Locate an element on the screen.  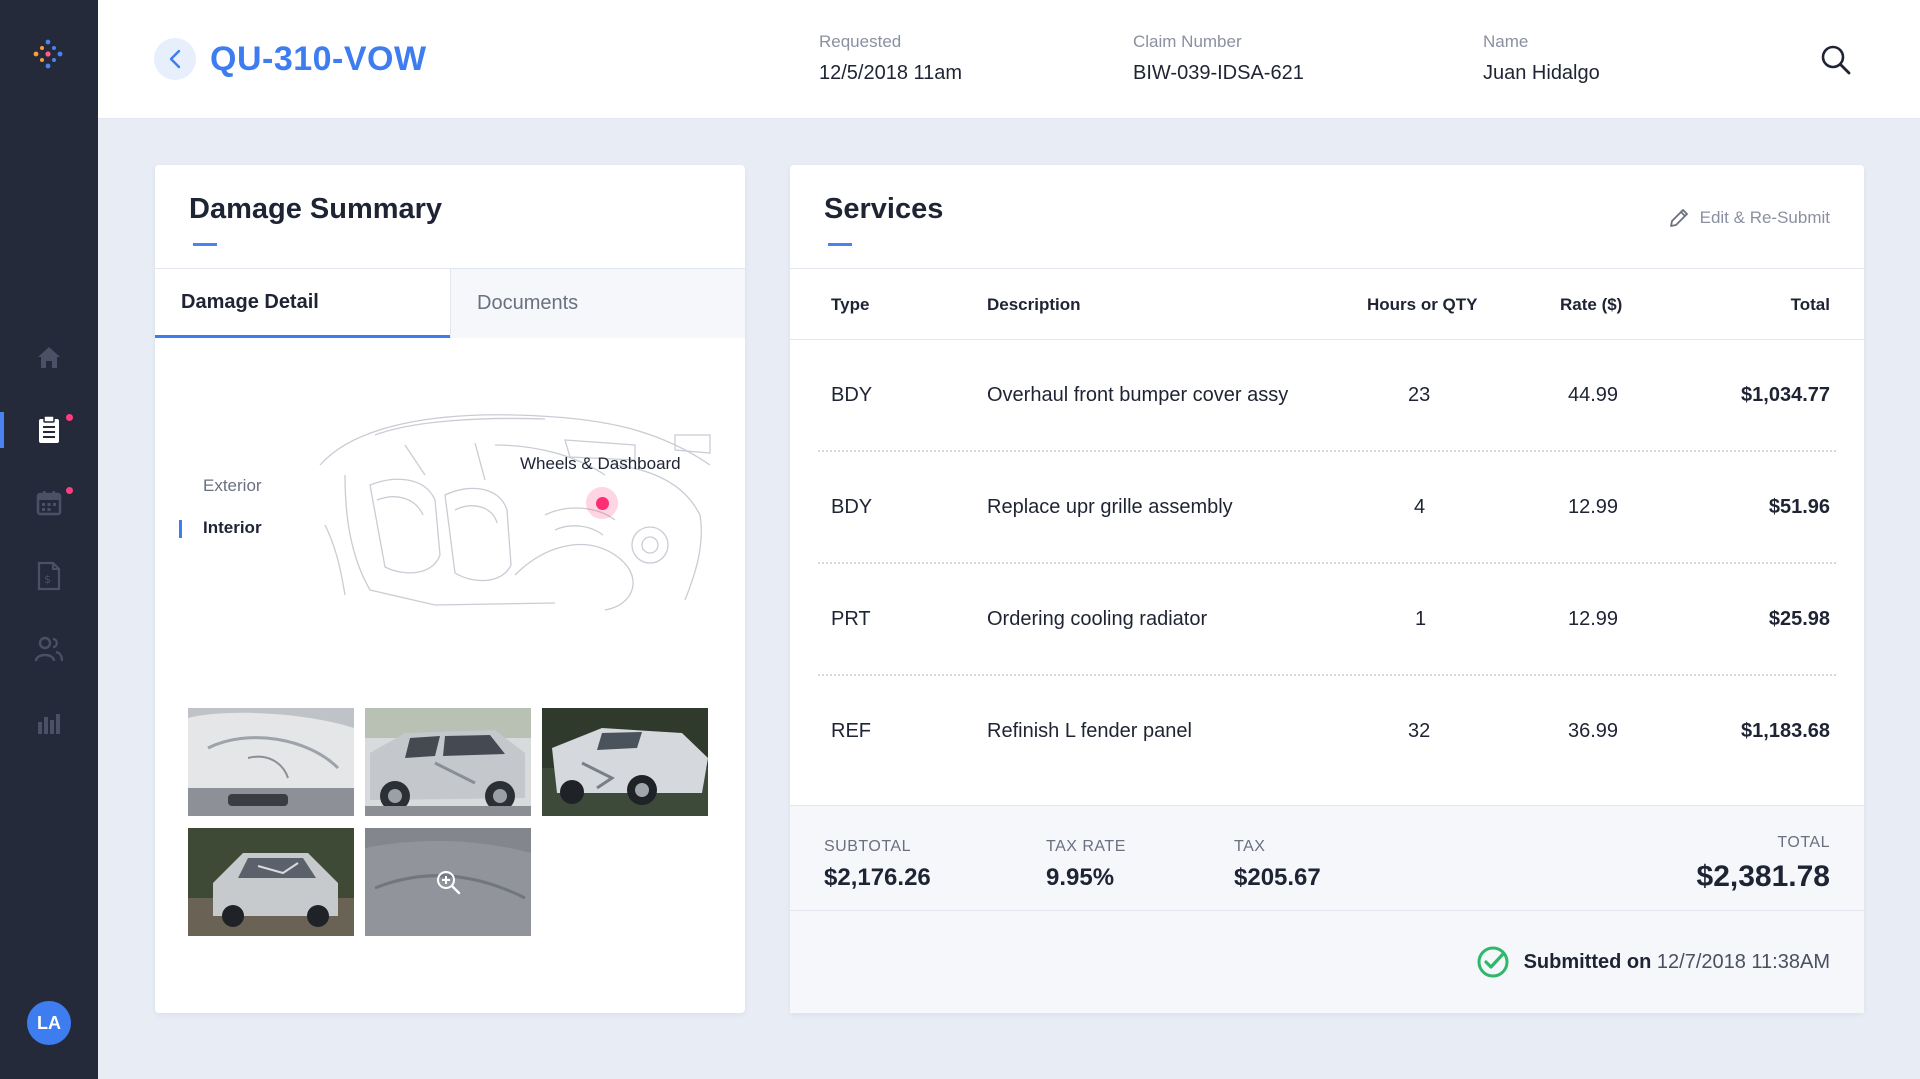
row-qty: 1 is located at coordinates (1421, 619).